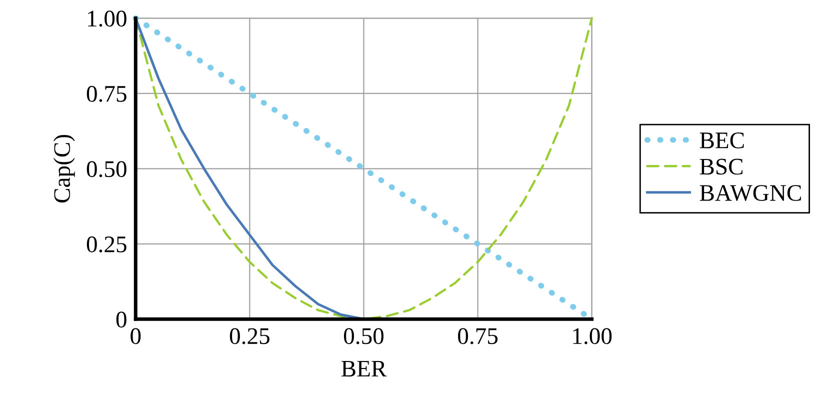 This screenshot has height=404, width=822. I want to click on y-tick-label: 0.75, so click(106, 94).